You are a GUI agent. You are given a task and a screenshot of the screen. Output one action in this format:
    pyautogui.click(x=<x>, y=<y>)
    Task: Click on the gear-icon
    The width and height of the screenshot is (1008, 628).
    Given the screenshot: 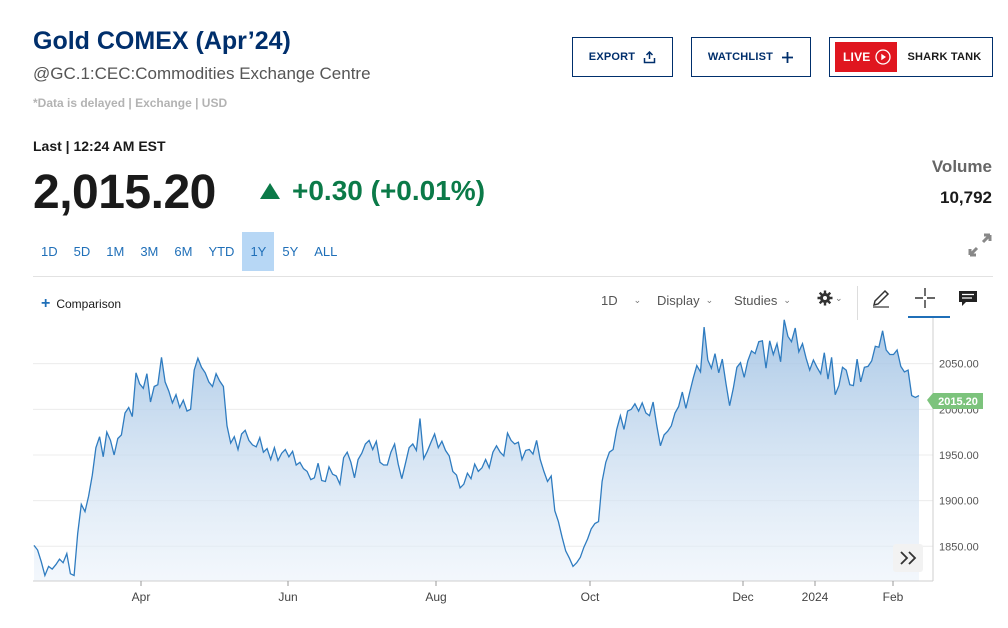 What is the action you would take?
    pyautogui.click(x=825, y=298)
    